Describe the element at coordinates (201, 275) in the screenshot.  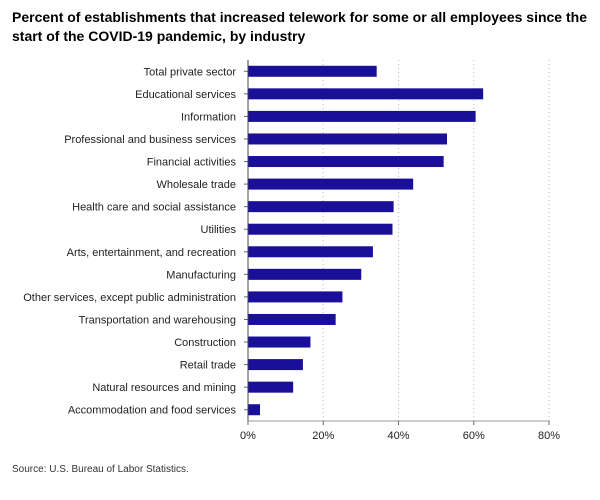
I see `category-label: Manufacturing` at that location.